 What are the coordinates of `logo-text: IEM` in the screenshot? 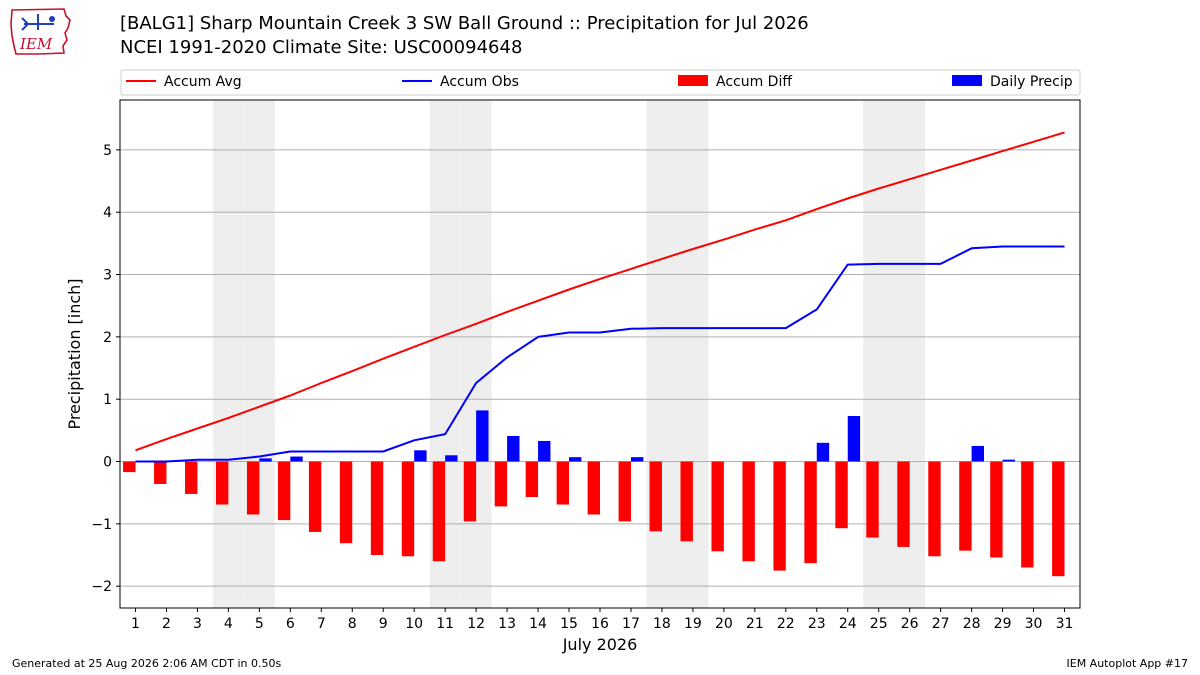 It's located at (36, 44).